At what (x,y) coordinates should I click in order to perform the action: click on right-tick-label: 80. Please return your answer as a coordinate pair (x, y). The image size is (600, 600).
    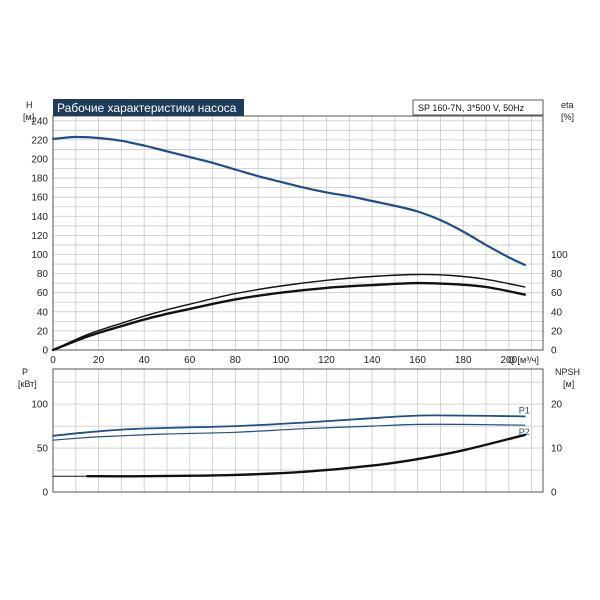
    Looking at the image, I should click on (557, 274).